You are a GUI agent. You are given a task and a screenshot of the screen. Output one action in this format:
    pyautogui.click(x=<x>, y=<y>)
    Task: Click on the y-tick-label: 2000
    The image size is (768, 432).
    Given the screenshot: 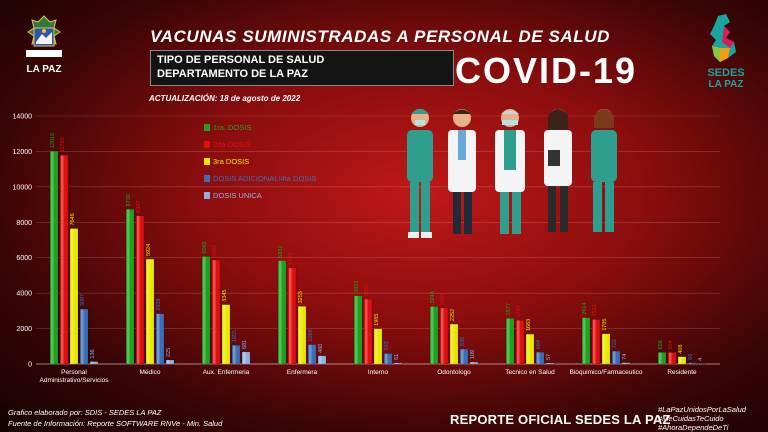 What is the action you would take?
    pyautogui.click(x=24, y=329)
    